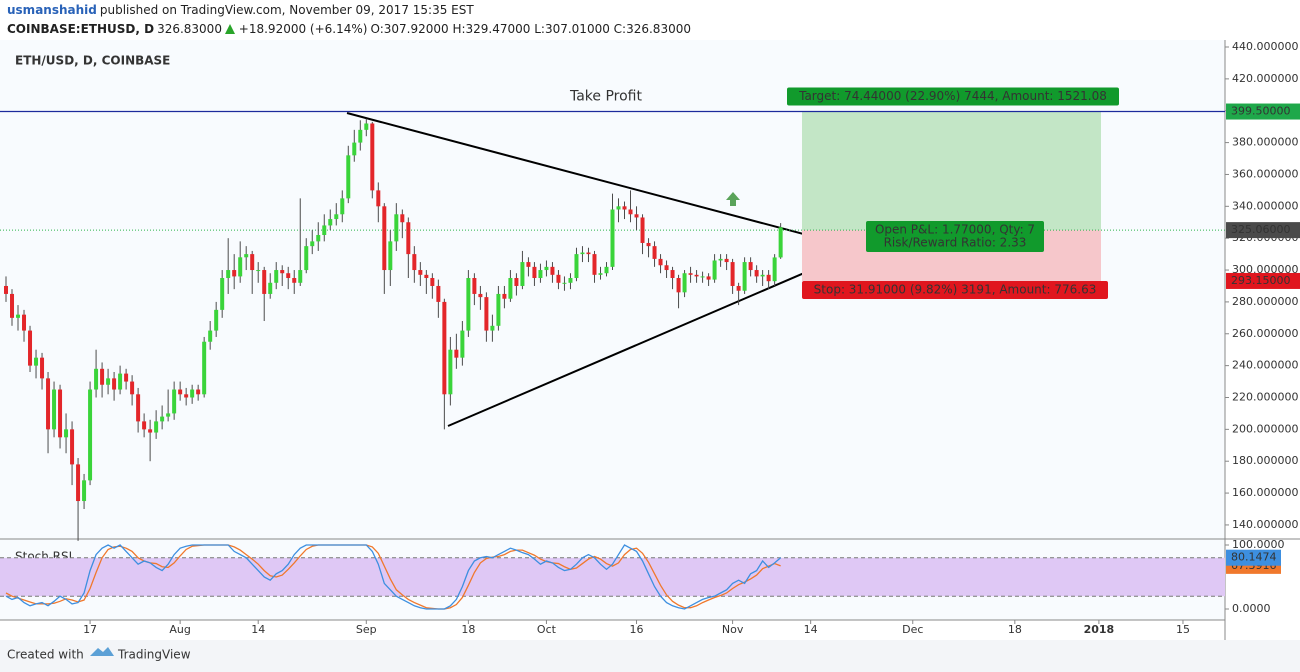 Image resolution: width=1300 pixels, height=672 pixels. I want to click on symbol: COINBASE:ETHUSD, D, so click(81, 29).